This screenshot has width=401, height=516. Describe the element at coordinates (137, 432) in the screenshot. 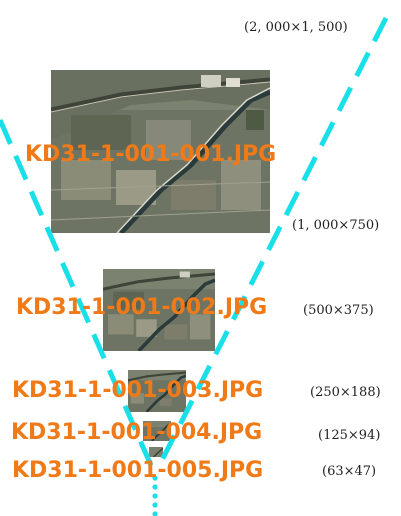

I see `filename-label-level-4: KD31-1-001-004.JPG` at that location.